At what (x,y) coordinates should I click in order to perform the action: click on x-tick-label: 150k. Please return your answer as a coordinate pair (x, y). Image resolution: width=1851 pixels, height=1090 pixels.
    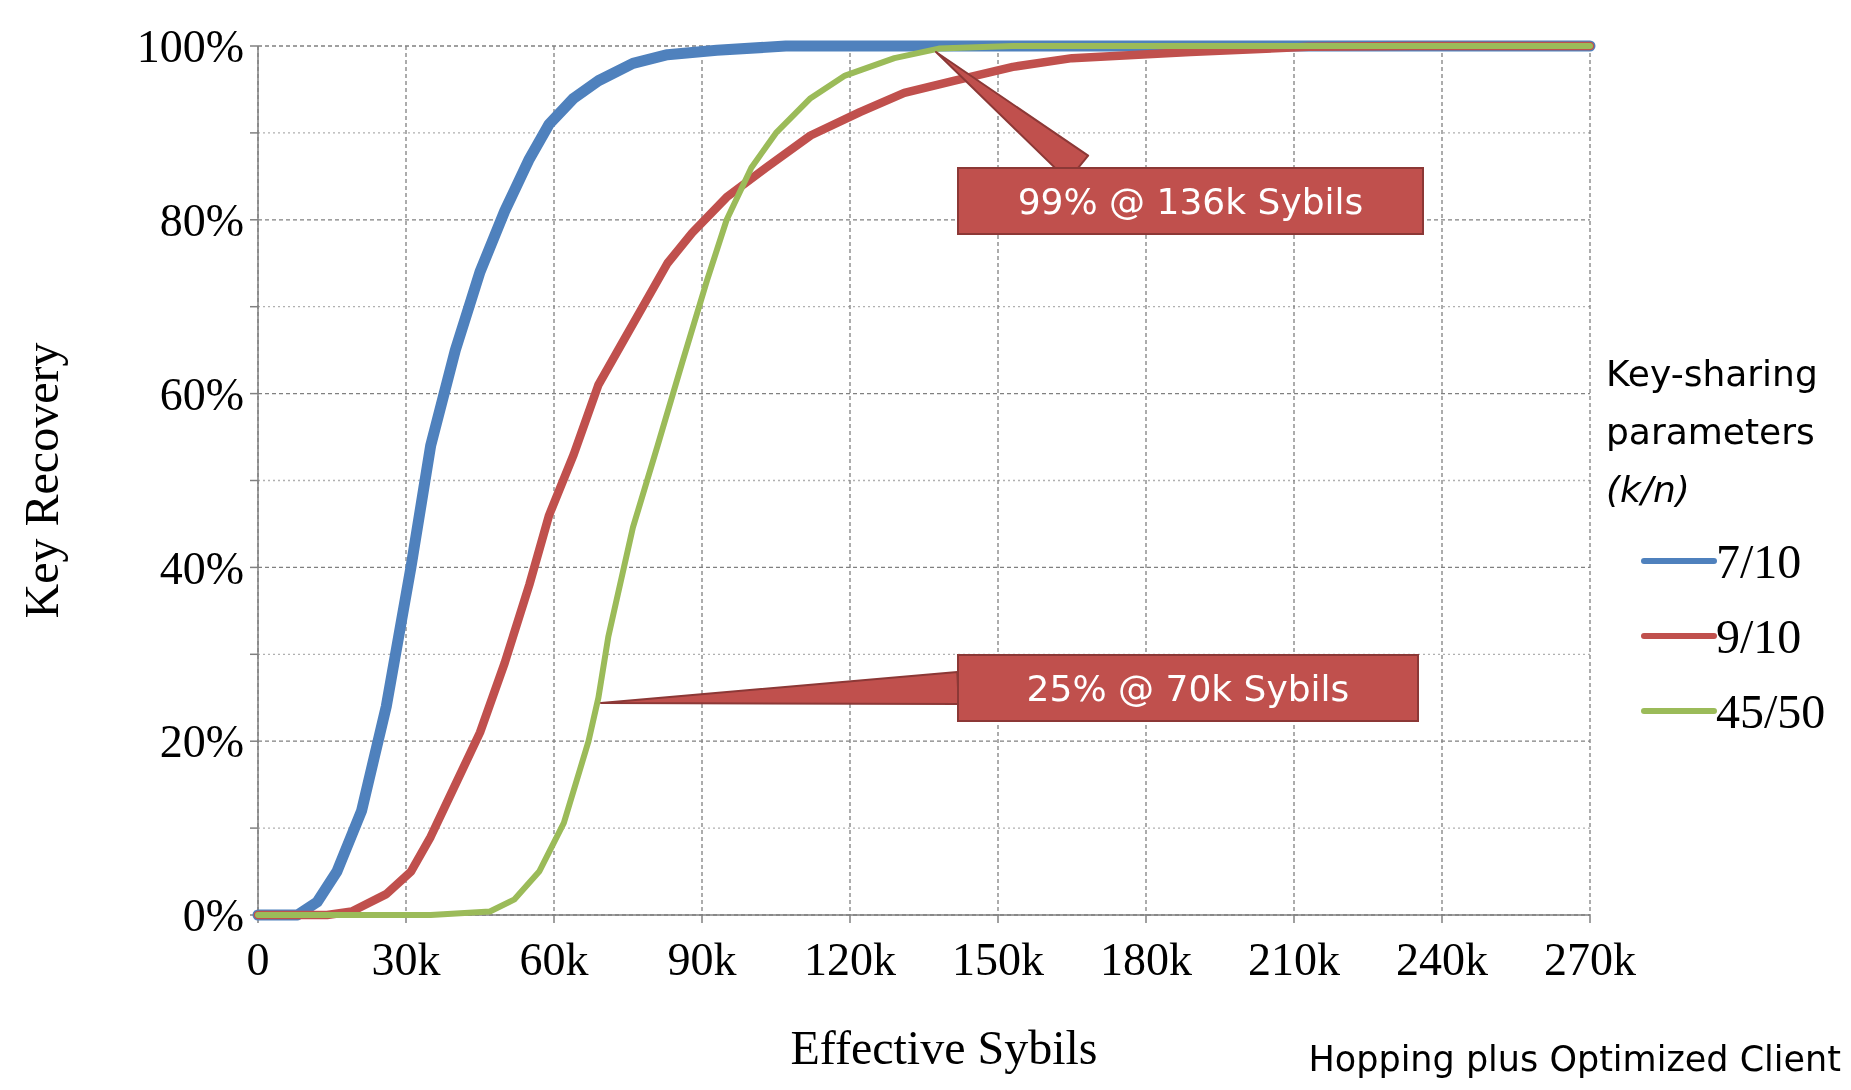
    Looking at the image, I should click on (998, 959).